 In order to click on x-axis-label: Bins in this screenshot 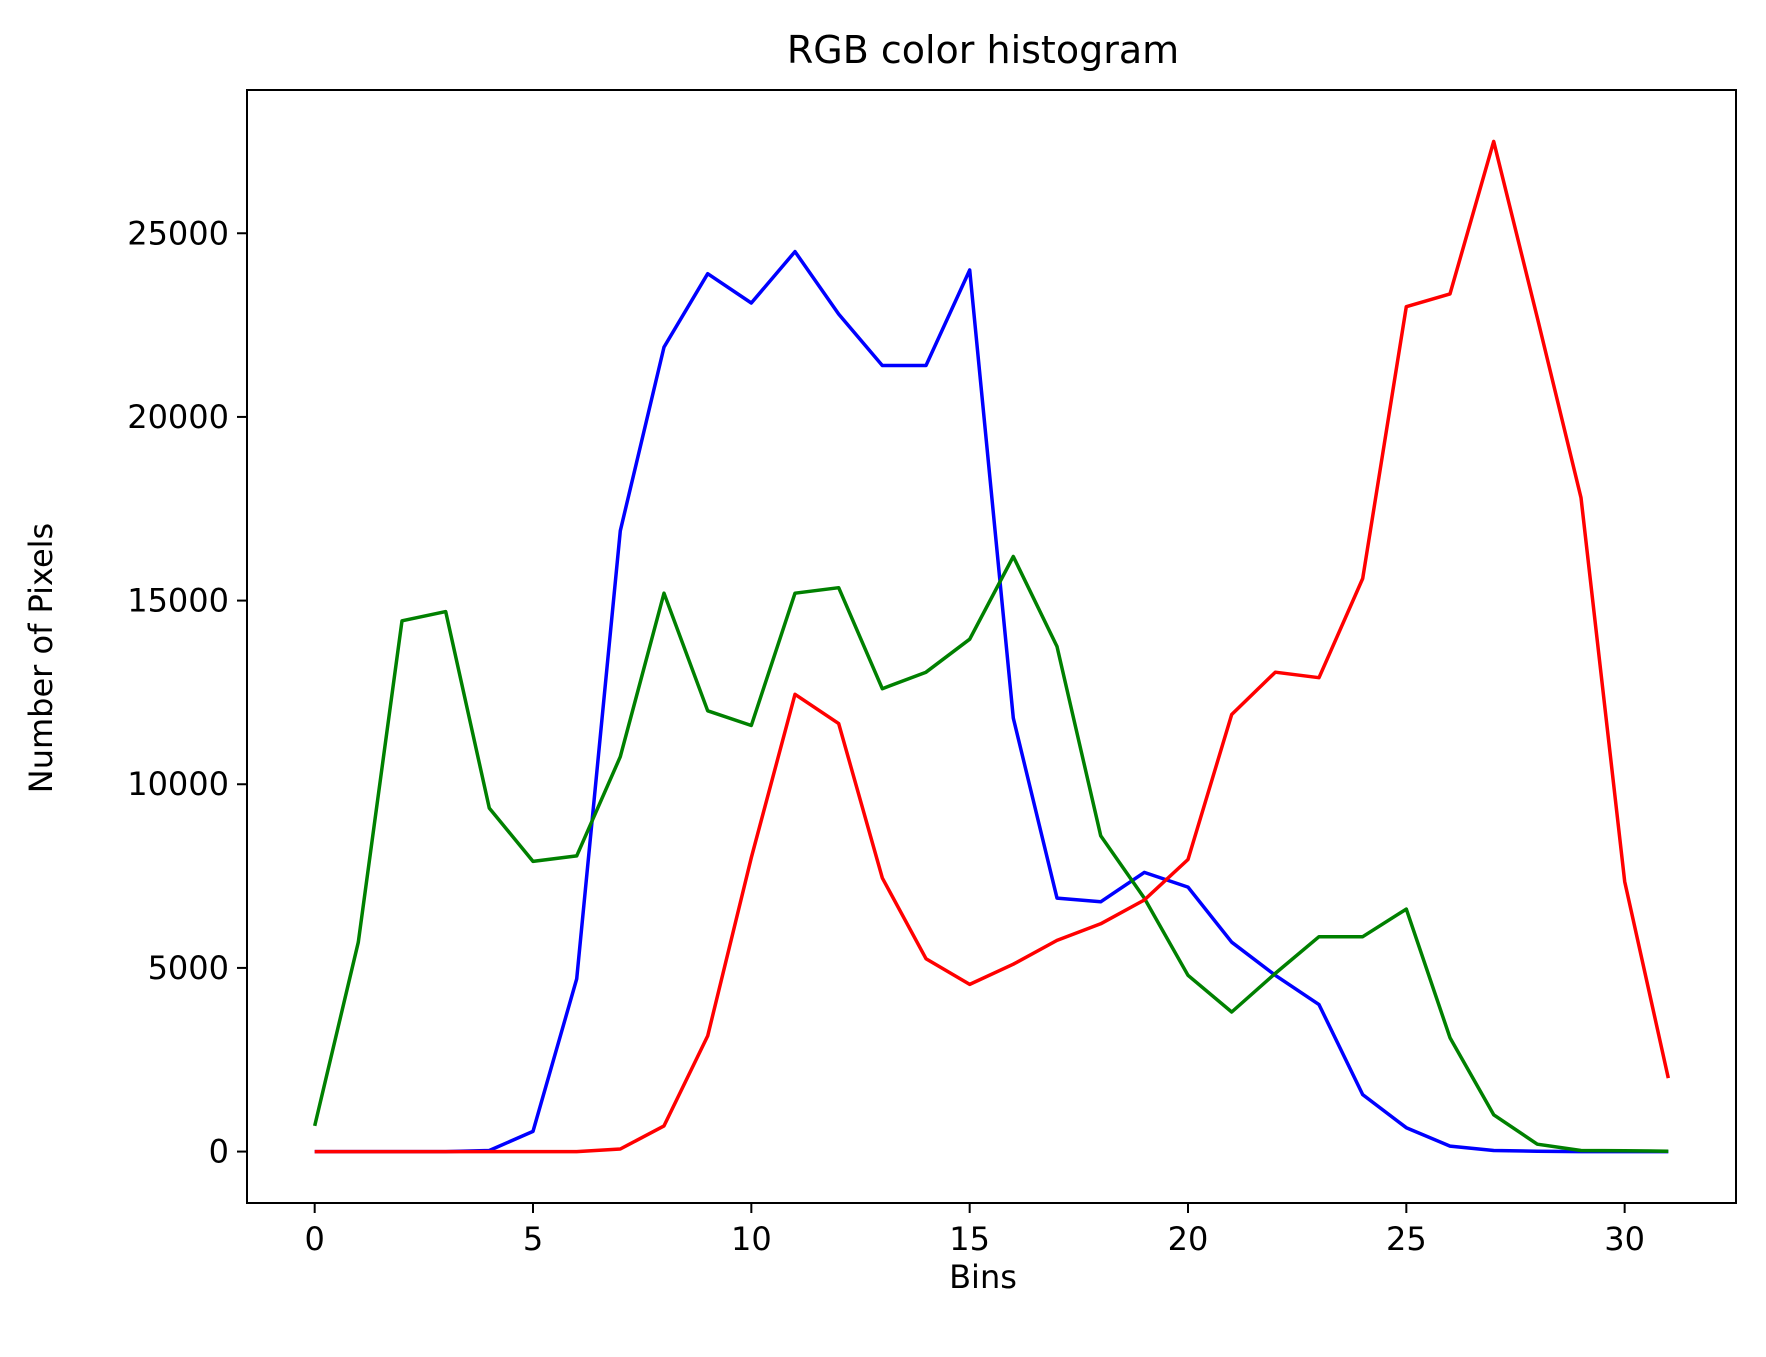, I will do `click(983, 1277)`.